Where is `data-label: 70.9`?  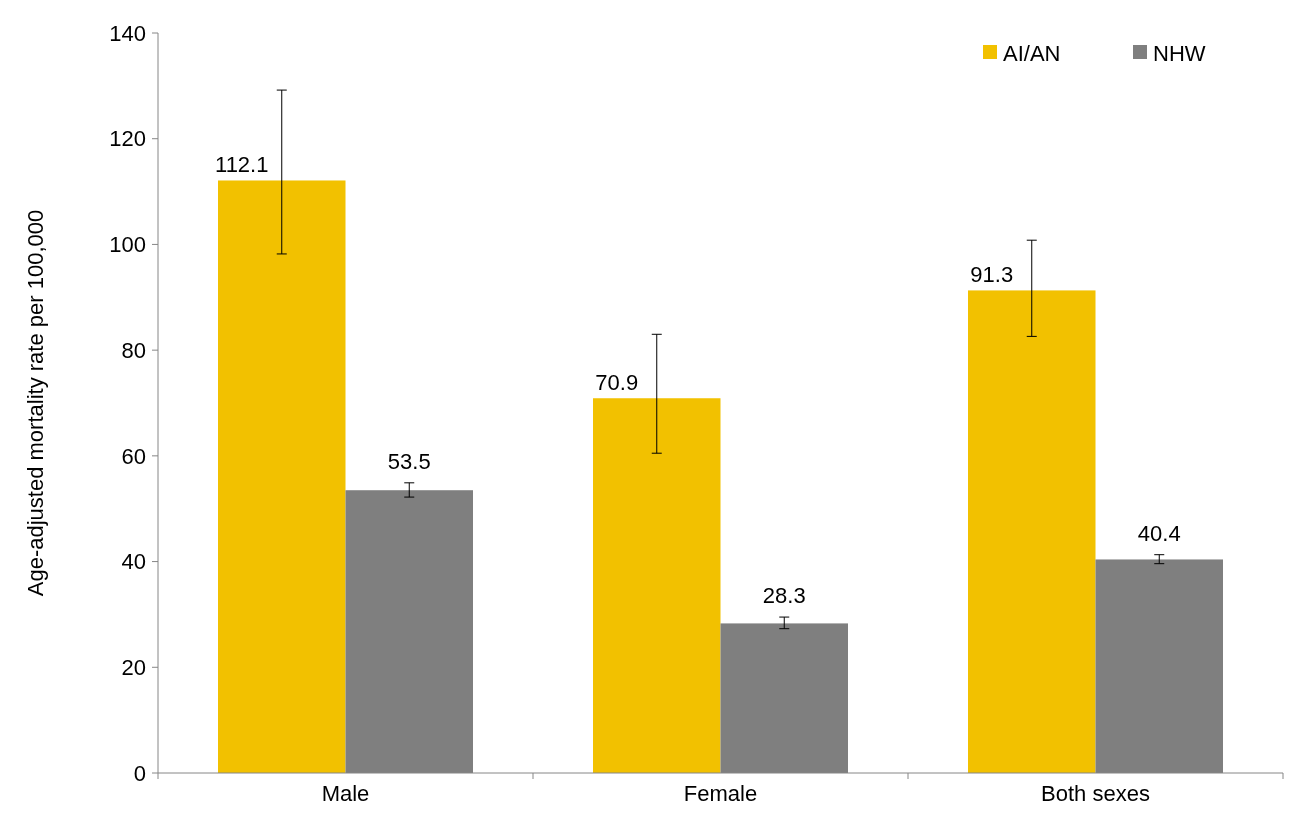
data-label: 70.9 is located at coordinates (617, 383).